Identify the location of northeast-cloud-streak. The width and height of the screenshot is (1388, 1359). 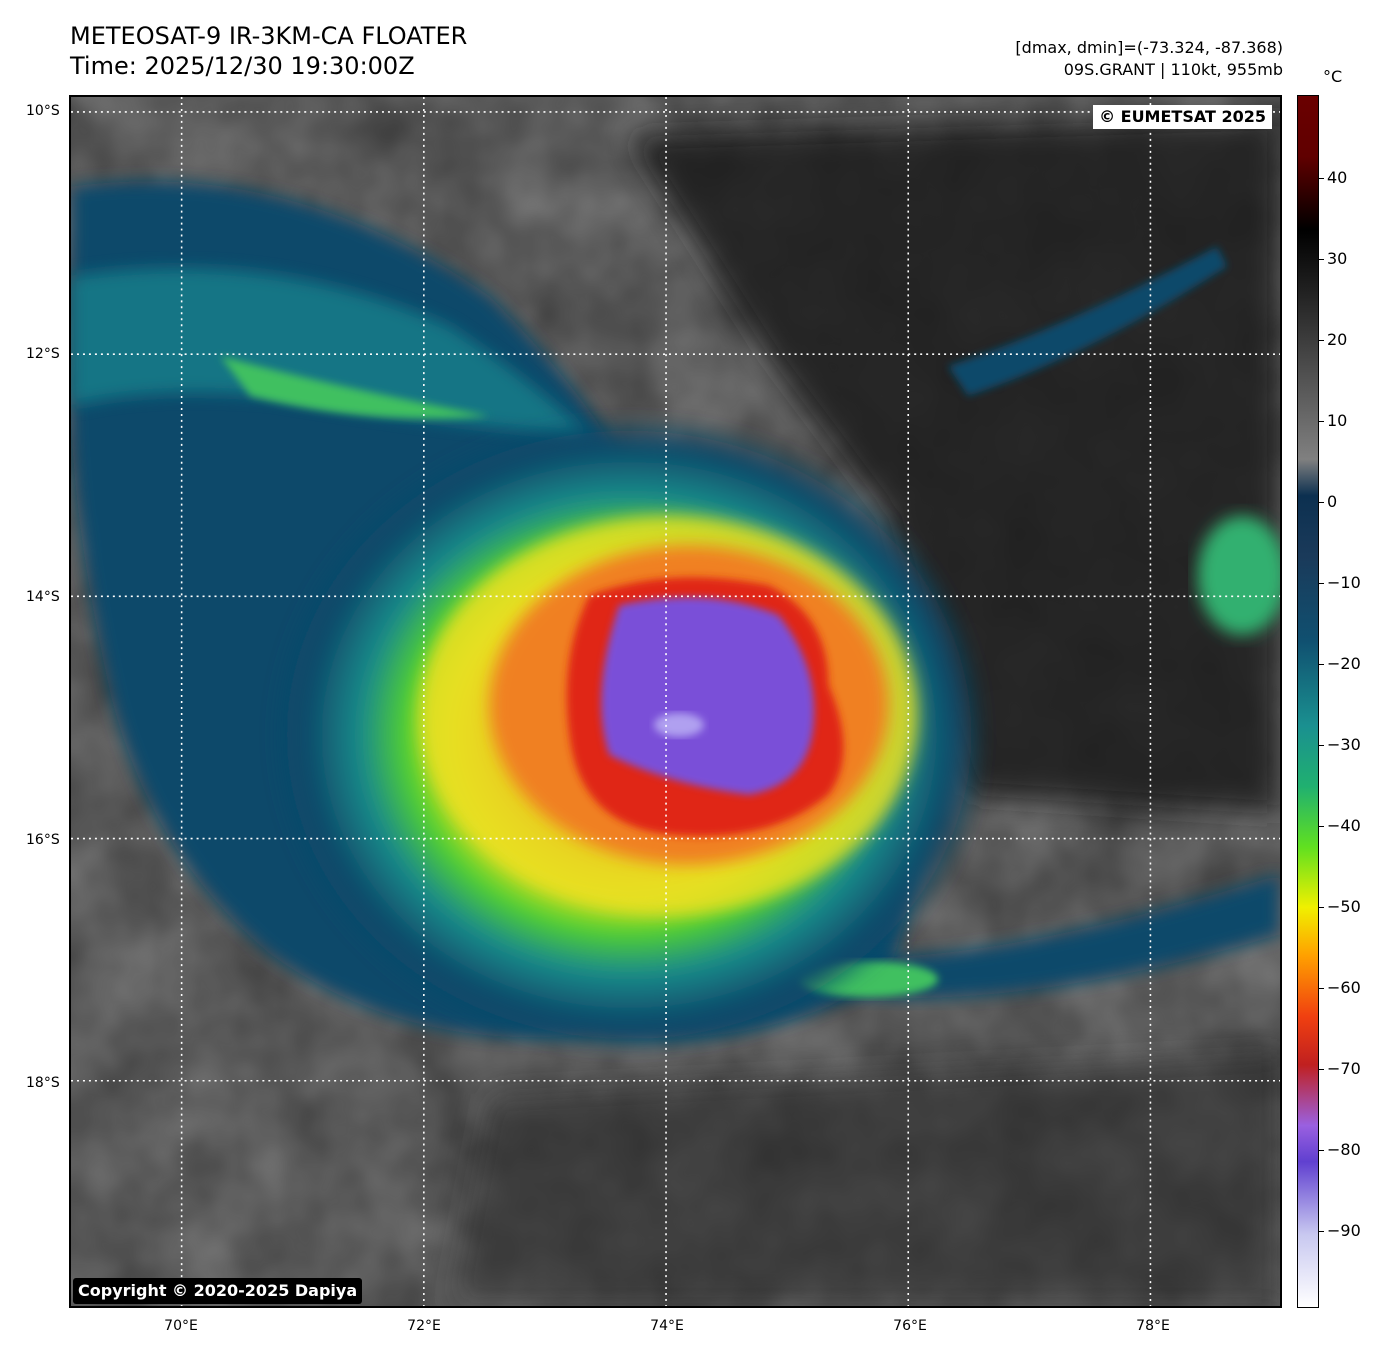
(1088, 321).